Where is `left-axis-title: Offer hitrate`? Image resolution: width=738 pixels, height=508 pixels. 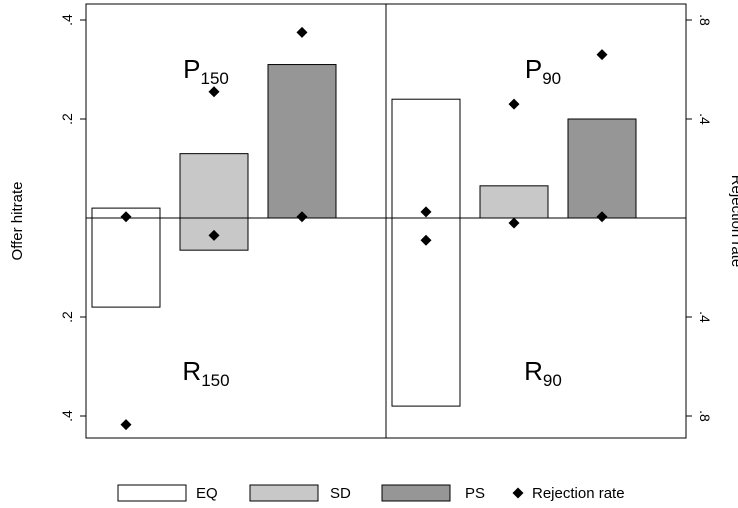
left-axis-title: Offer hitrate is located at coordinates (17, 221).